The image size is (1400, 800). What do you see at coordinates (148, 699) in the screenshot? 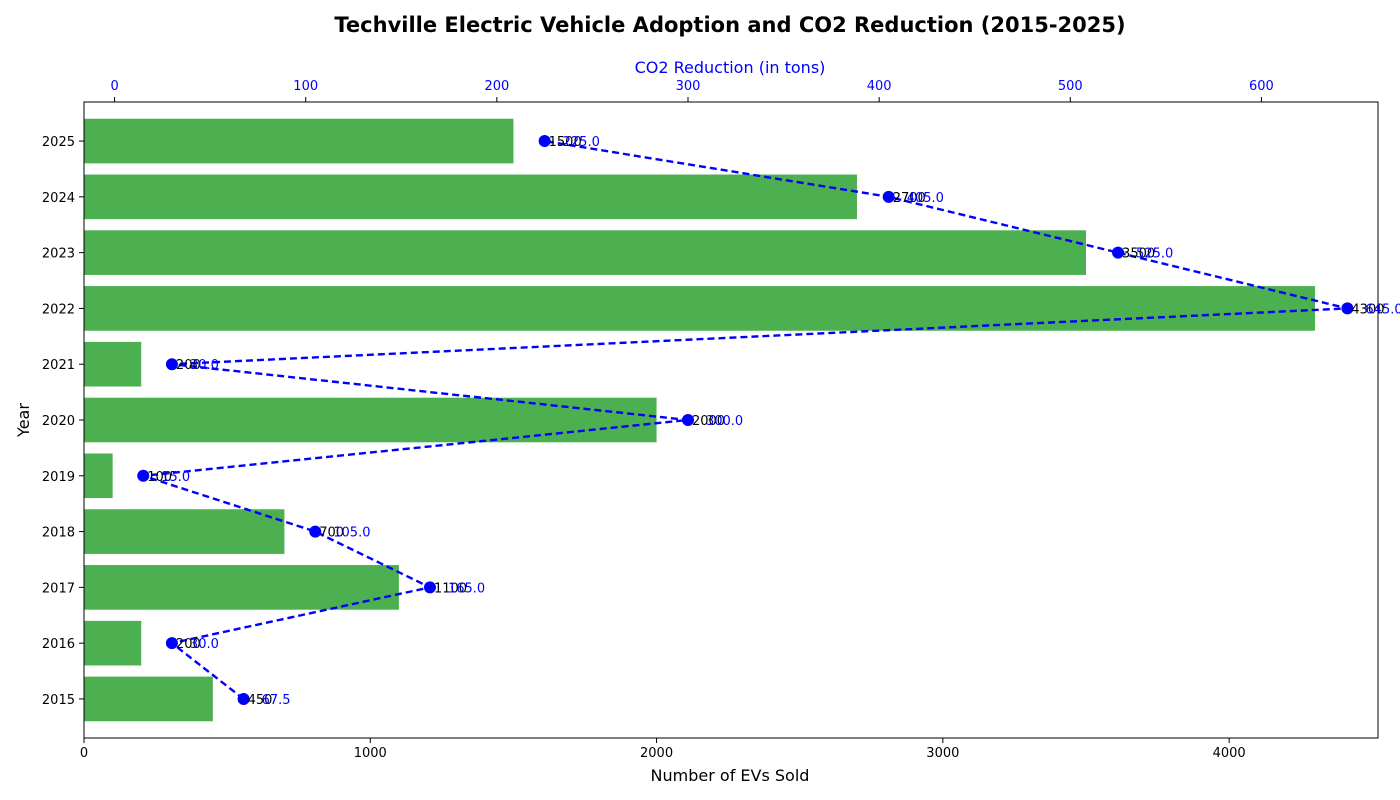
I see `bar-2015` at bounding box center [148, 699].